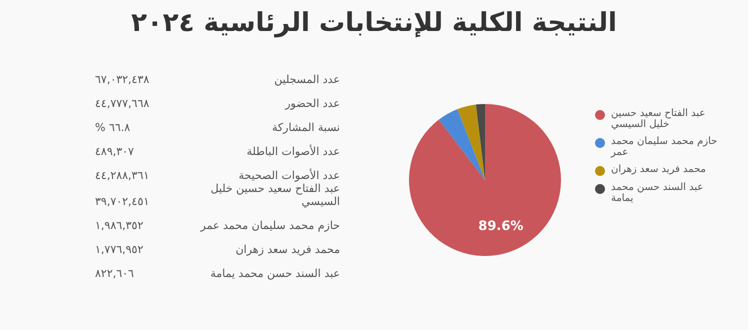  Describe the element at coordinates (275, 195) in the screenshot. I see `text: عبد الفتاح سعيد حسين خليل السيسي` at that location.